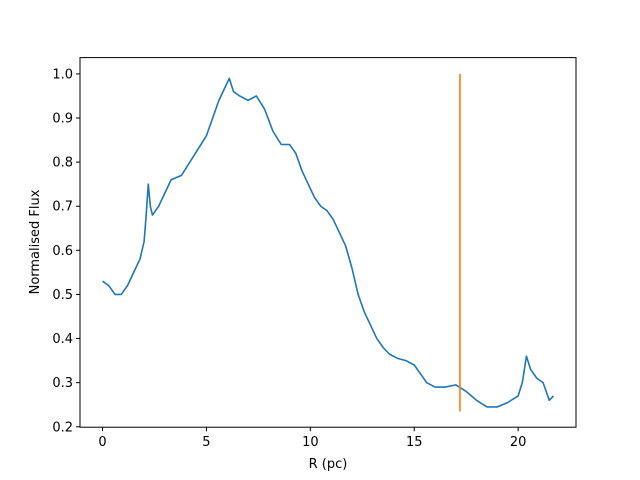  What do you see at coordinates (414, 442) in the screenshot?
I see `x-tick-label: 15` at bounding box center [414, 442].